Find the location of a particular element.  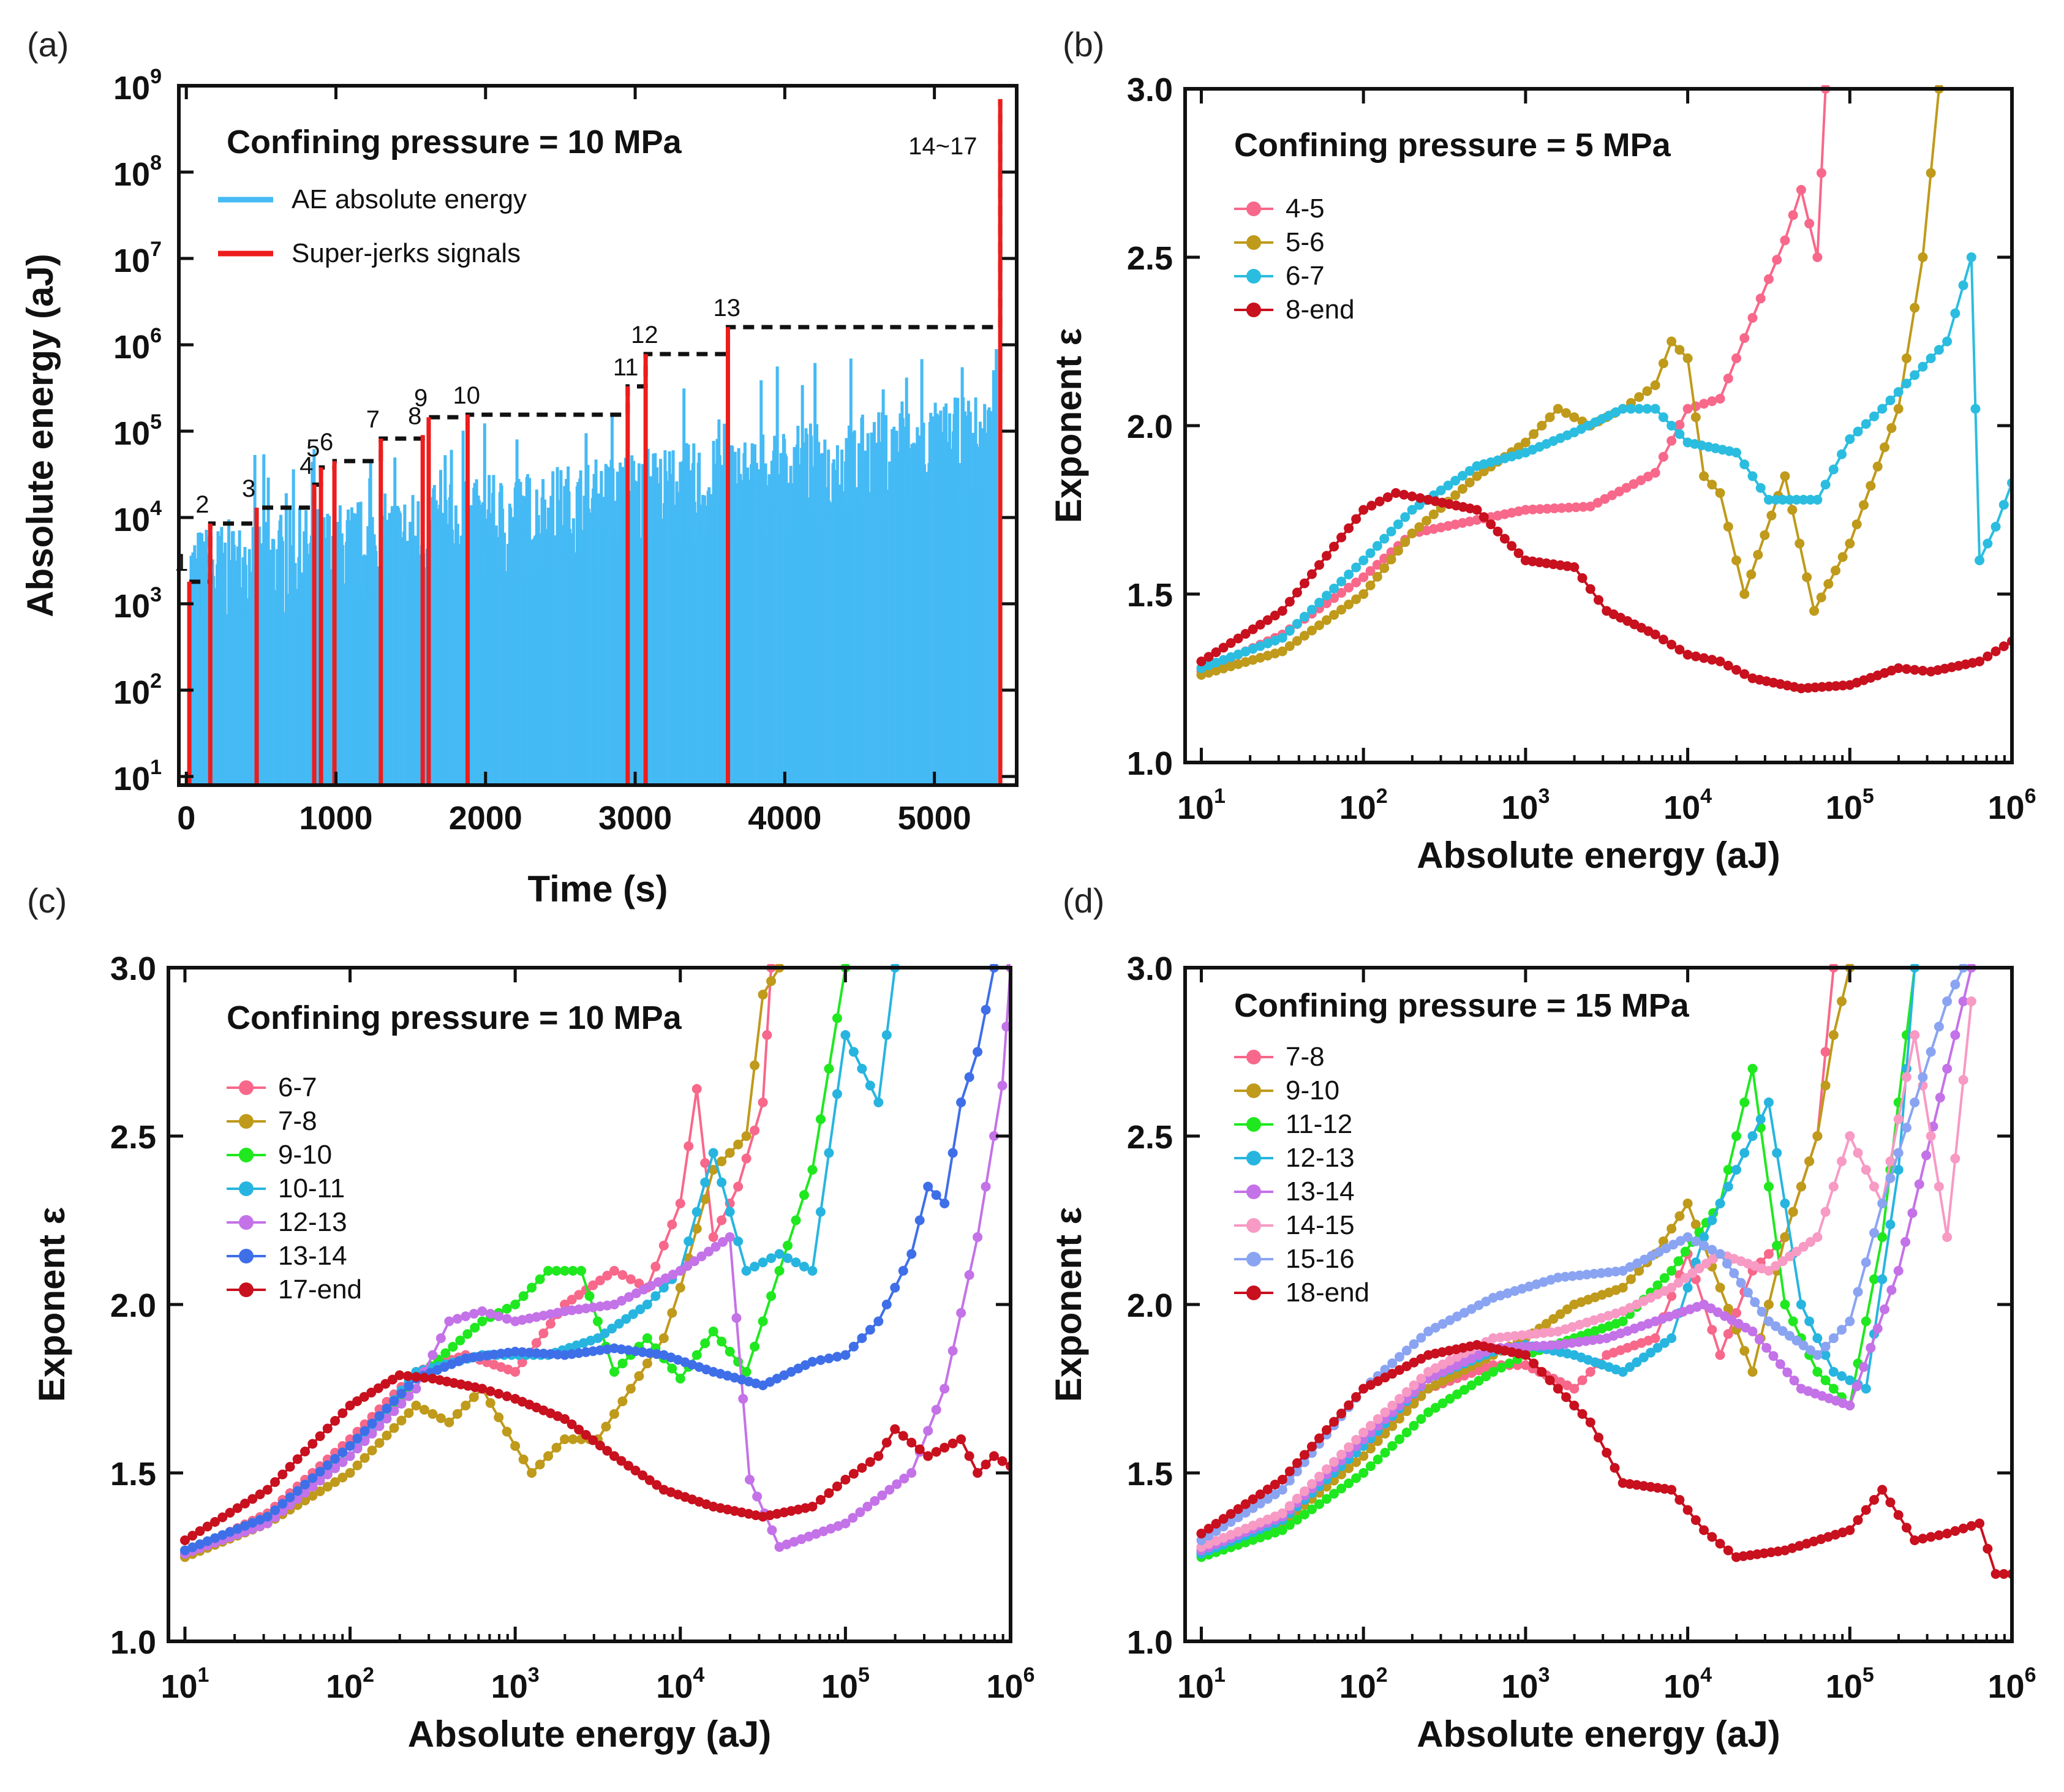

y-tick-label: 106 is located at coordinates (137, 345).